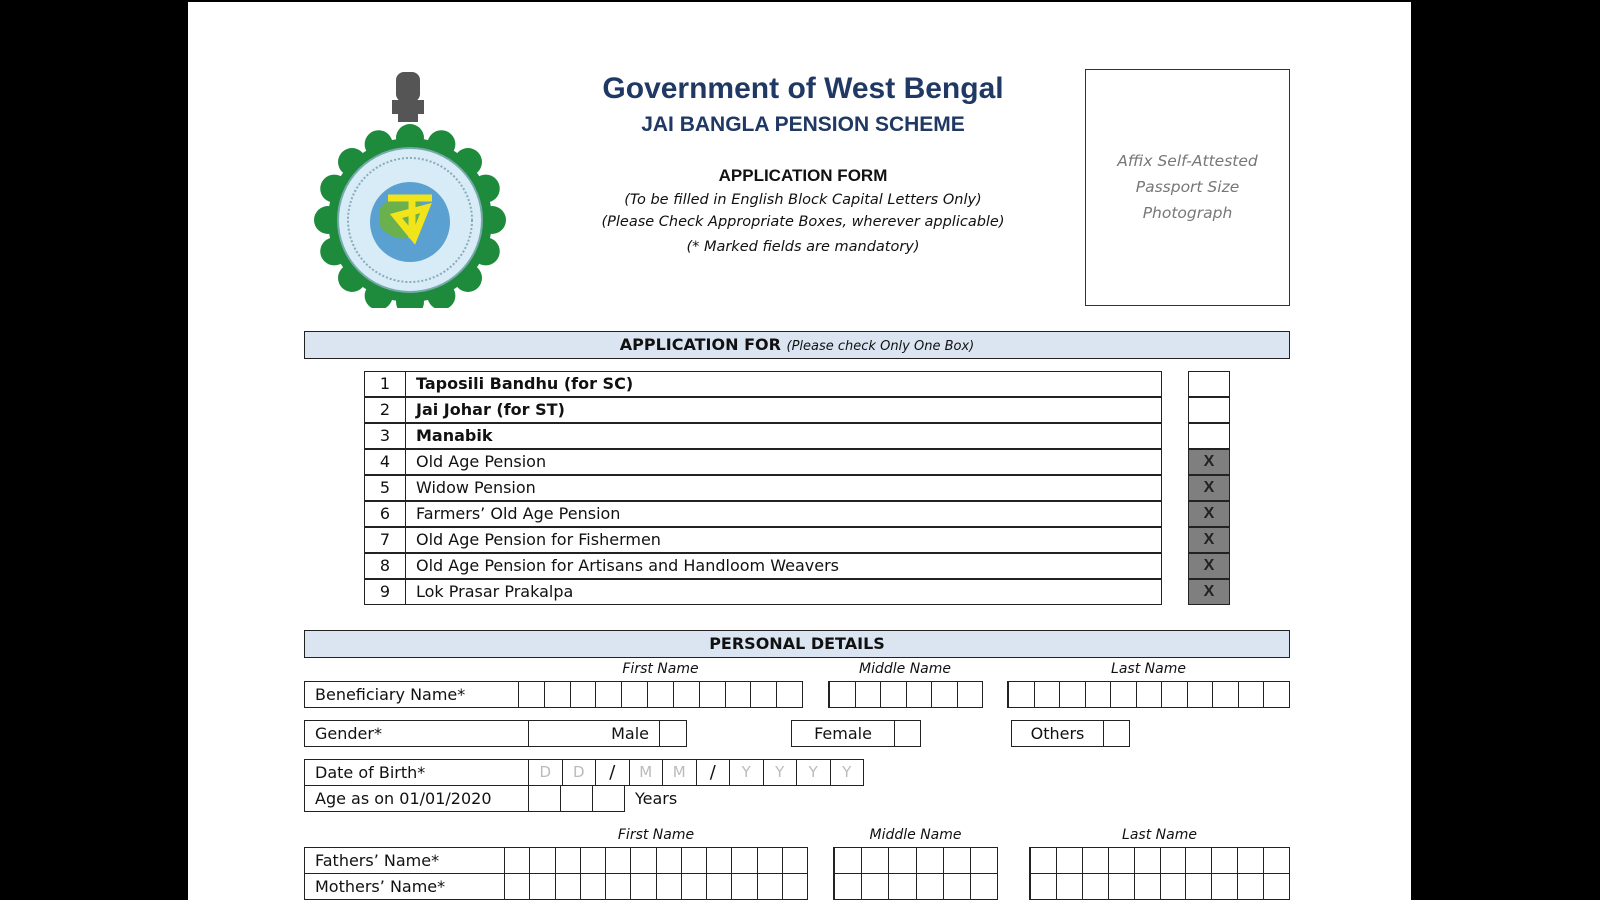  I want to click on dob-cell: /, so click(612, 772).